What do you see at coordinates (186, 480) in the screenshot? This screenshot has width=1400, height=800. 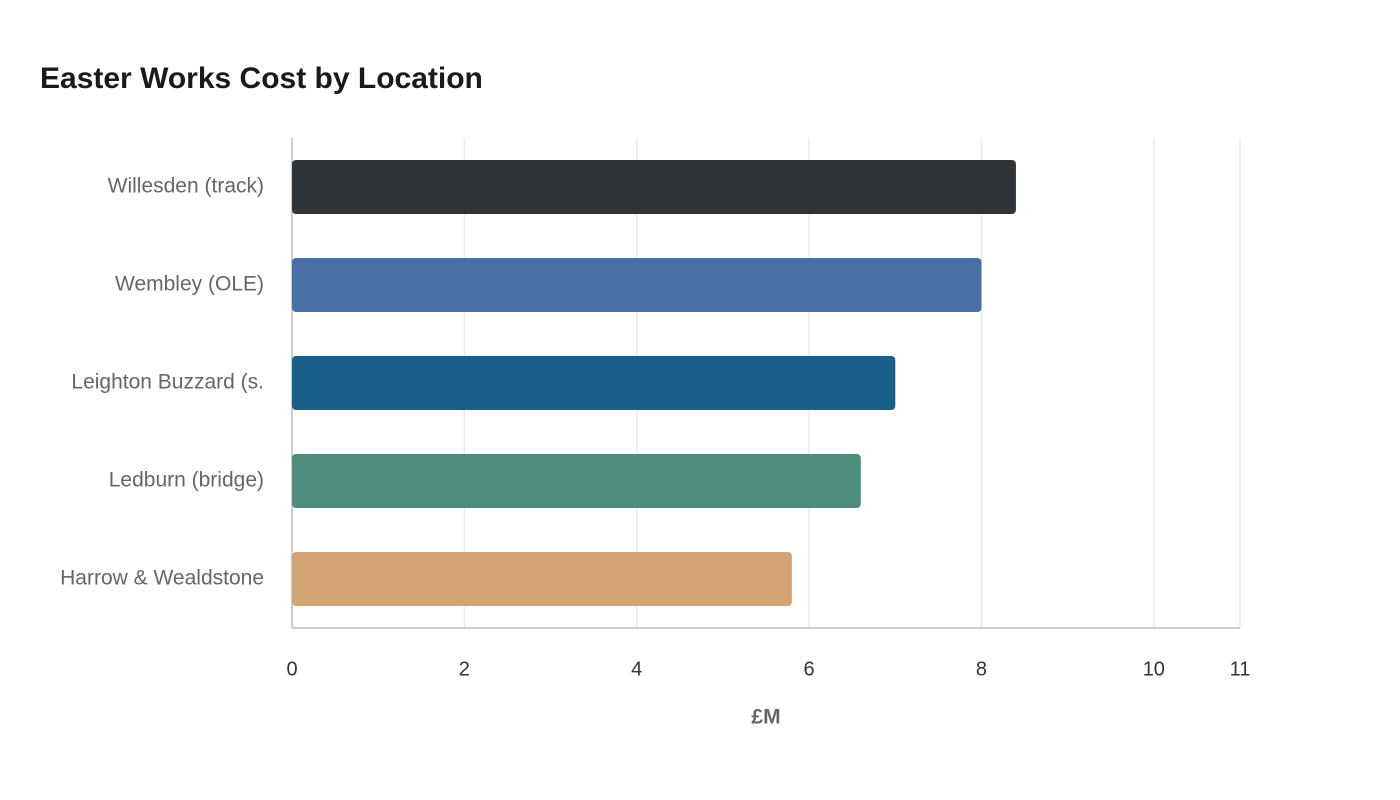 I see `y-tick-label: Ledburn (bridge)` at bounding box center [186, 480].